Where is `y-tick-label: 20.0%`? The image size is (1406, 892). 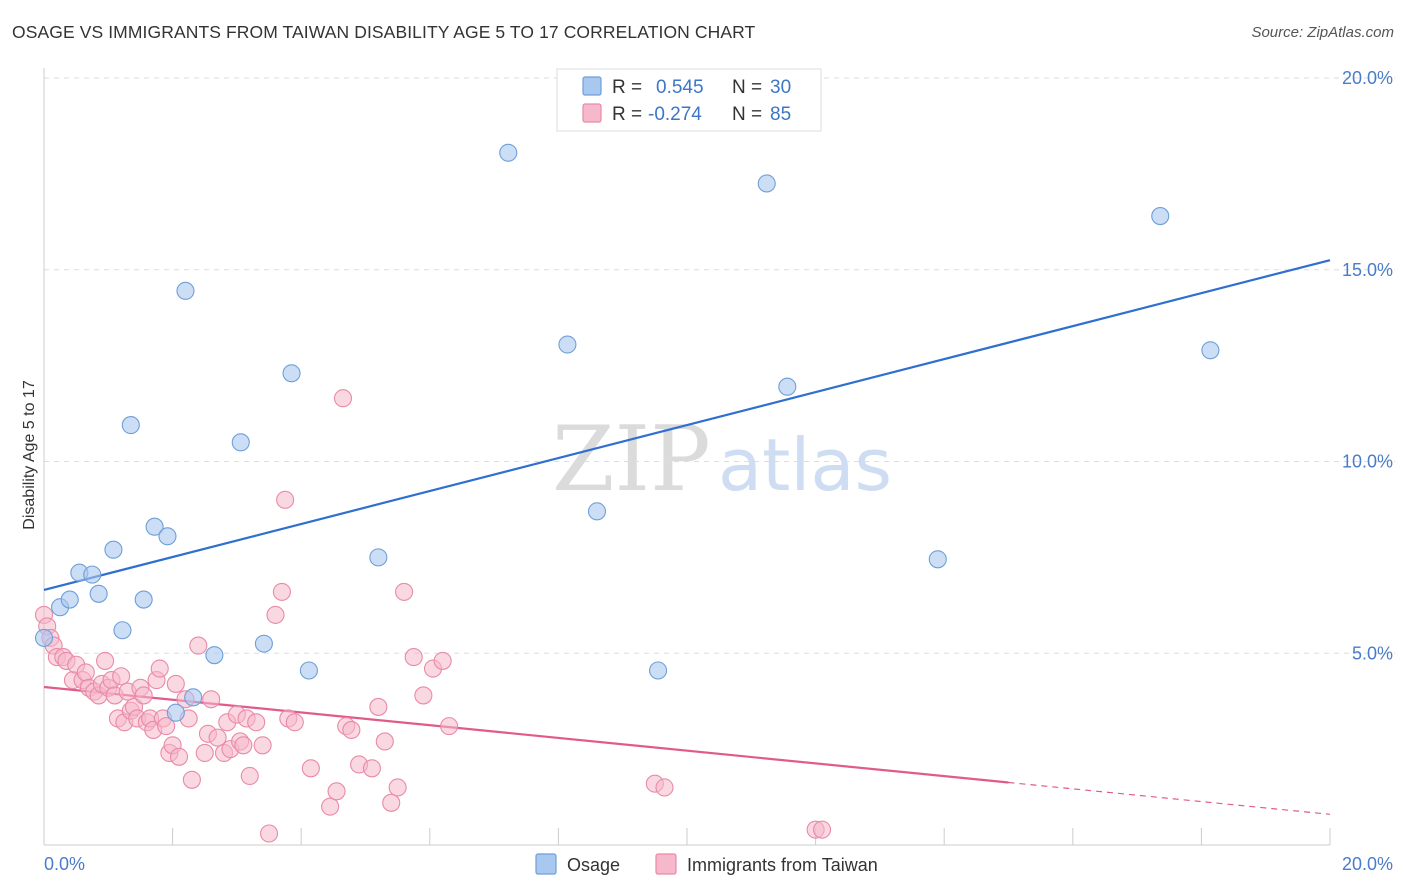
y-tick-label: 20.0% is located at coordinates (1367, 78).